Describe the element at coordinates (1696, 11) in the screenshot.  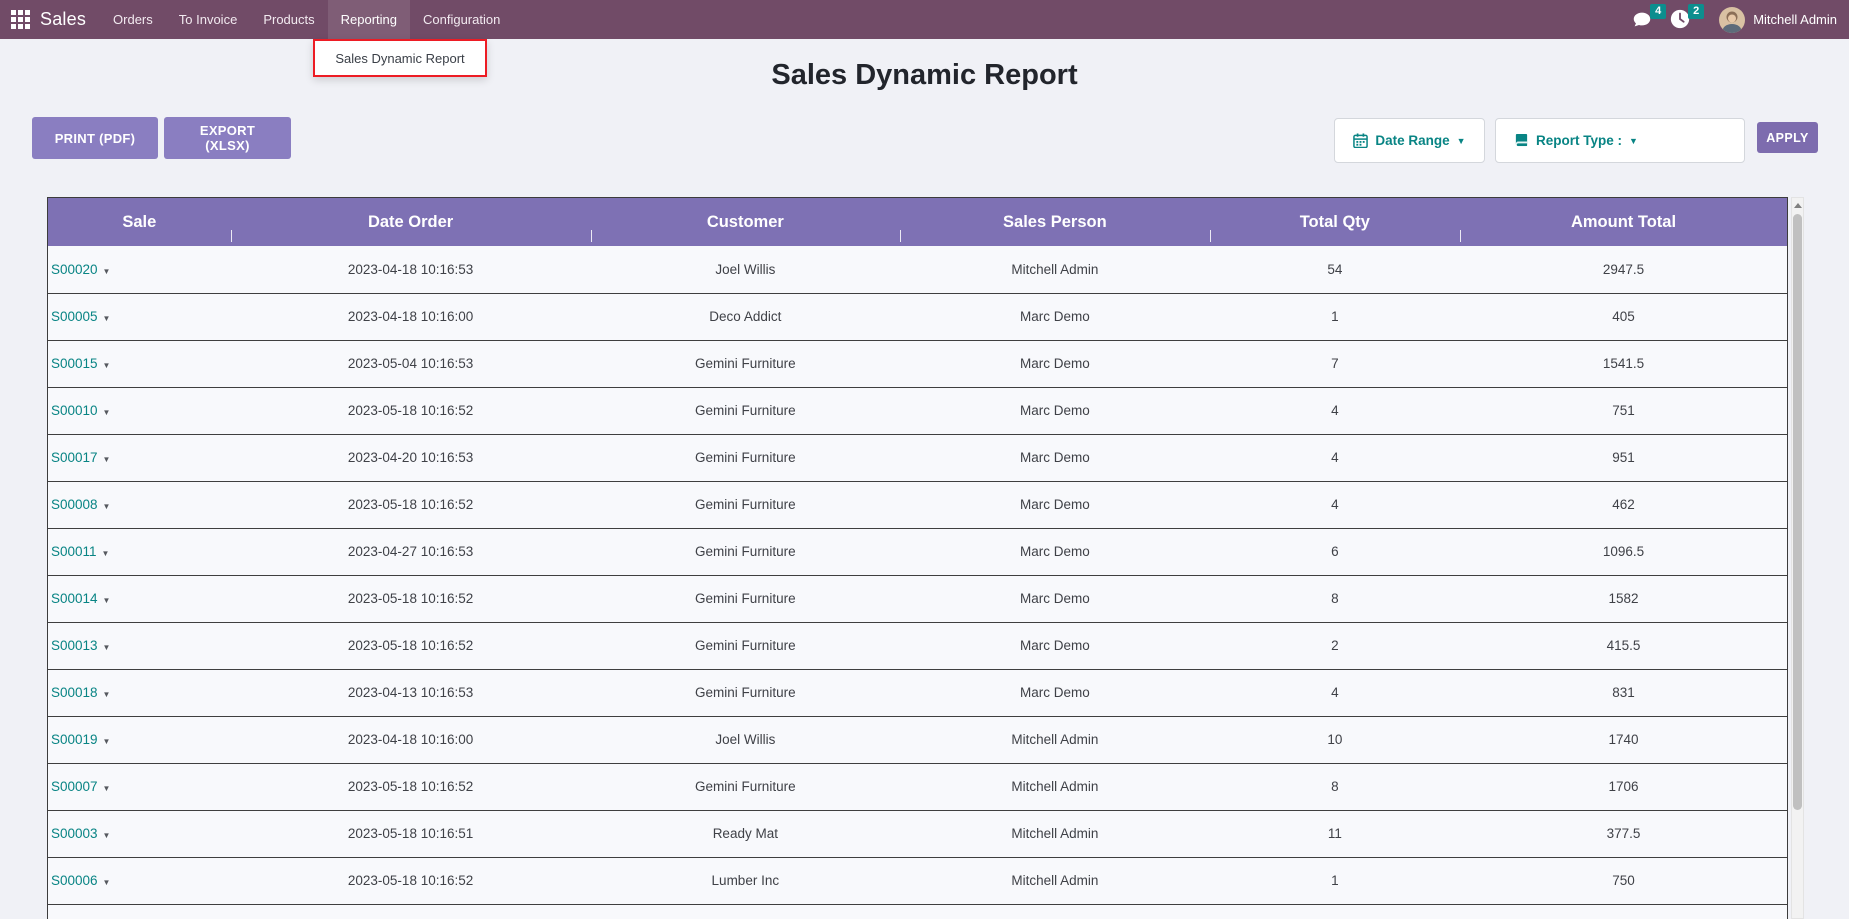
I see `activities-badge: 2` at that location.